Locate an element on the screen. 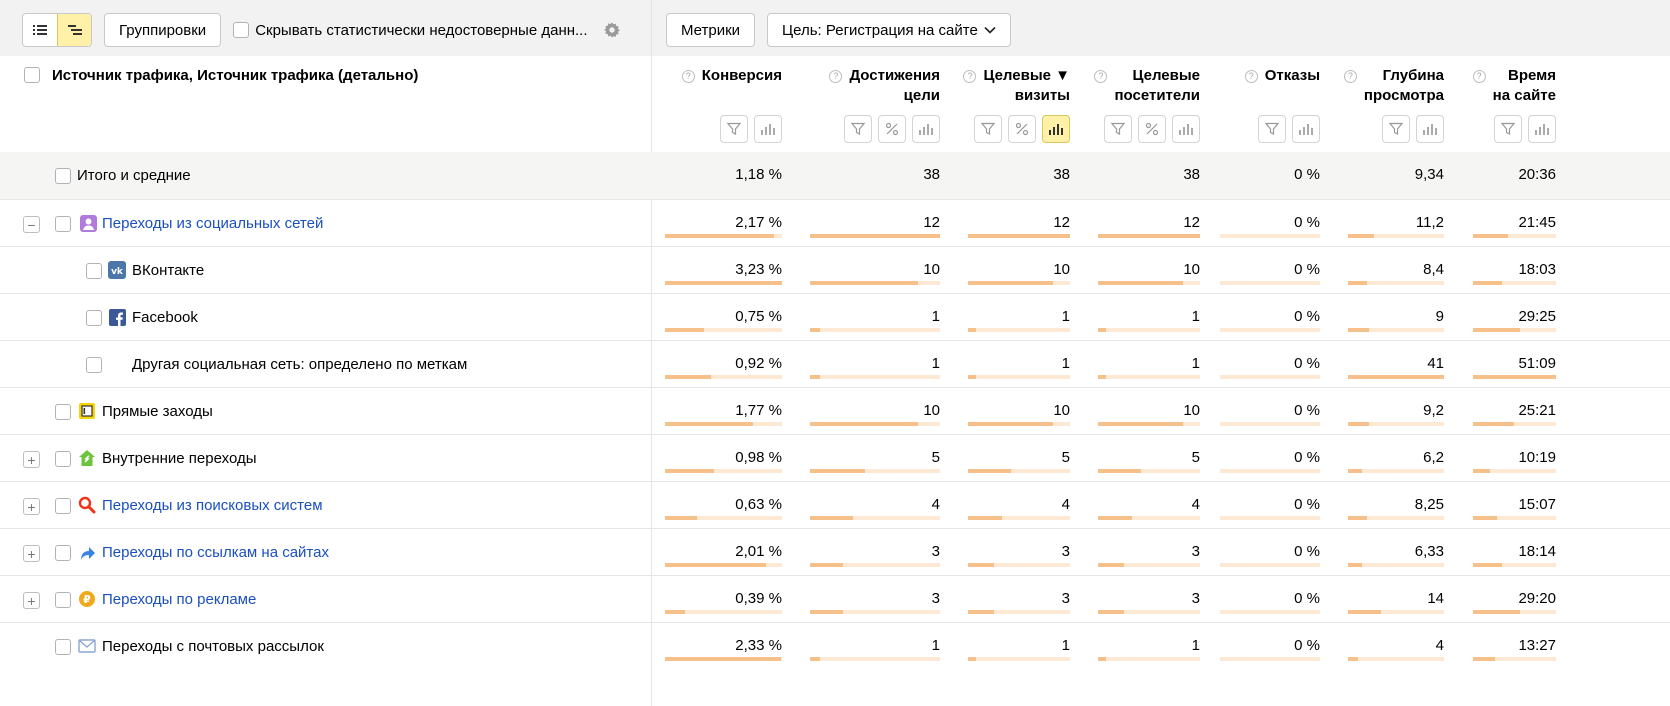  total-checkbox is located at coordinates (63, 176).